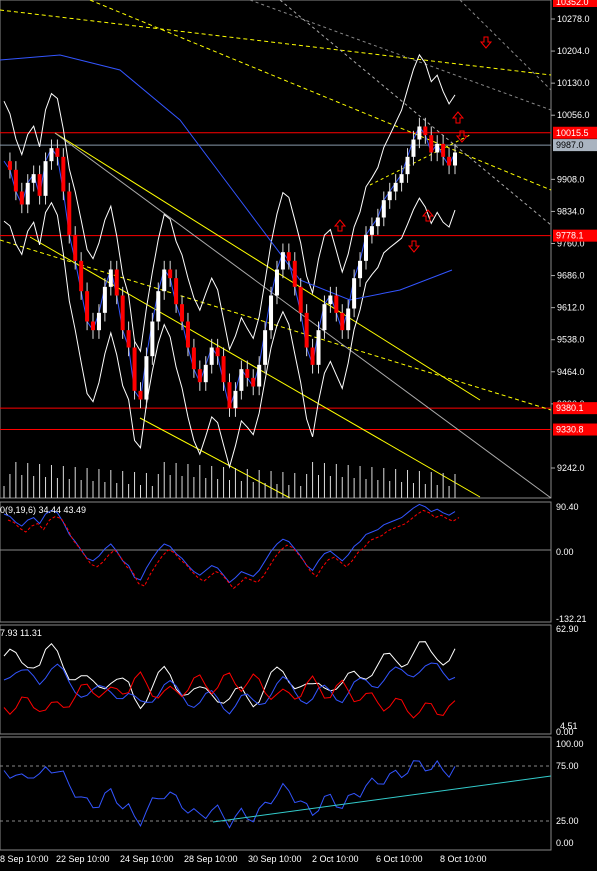 This screenshot has width=597, height=871. Describe the element at coordinates (229, 543) in the screenshot. I see `macd-line` at that location.